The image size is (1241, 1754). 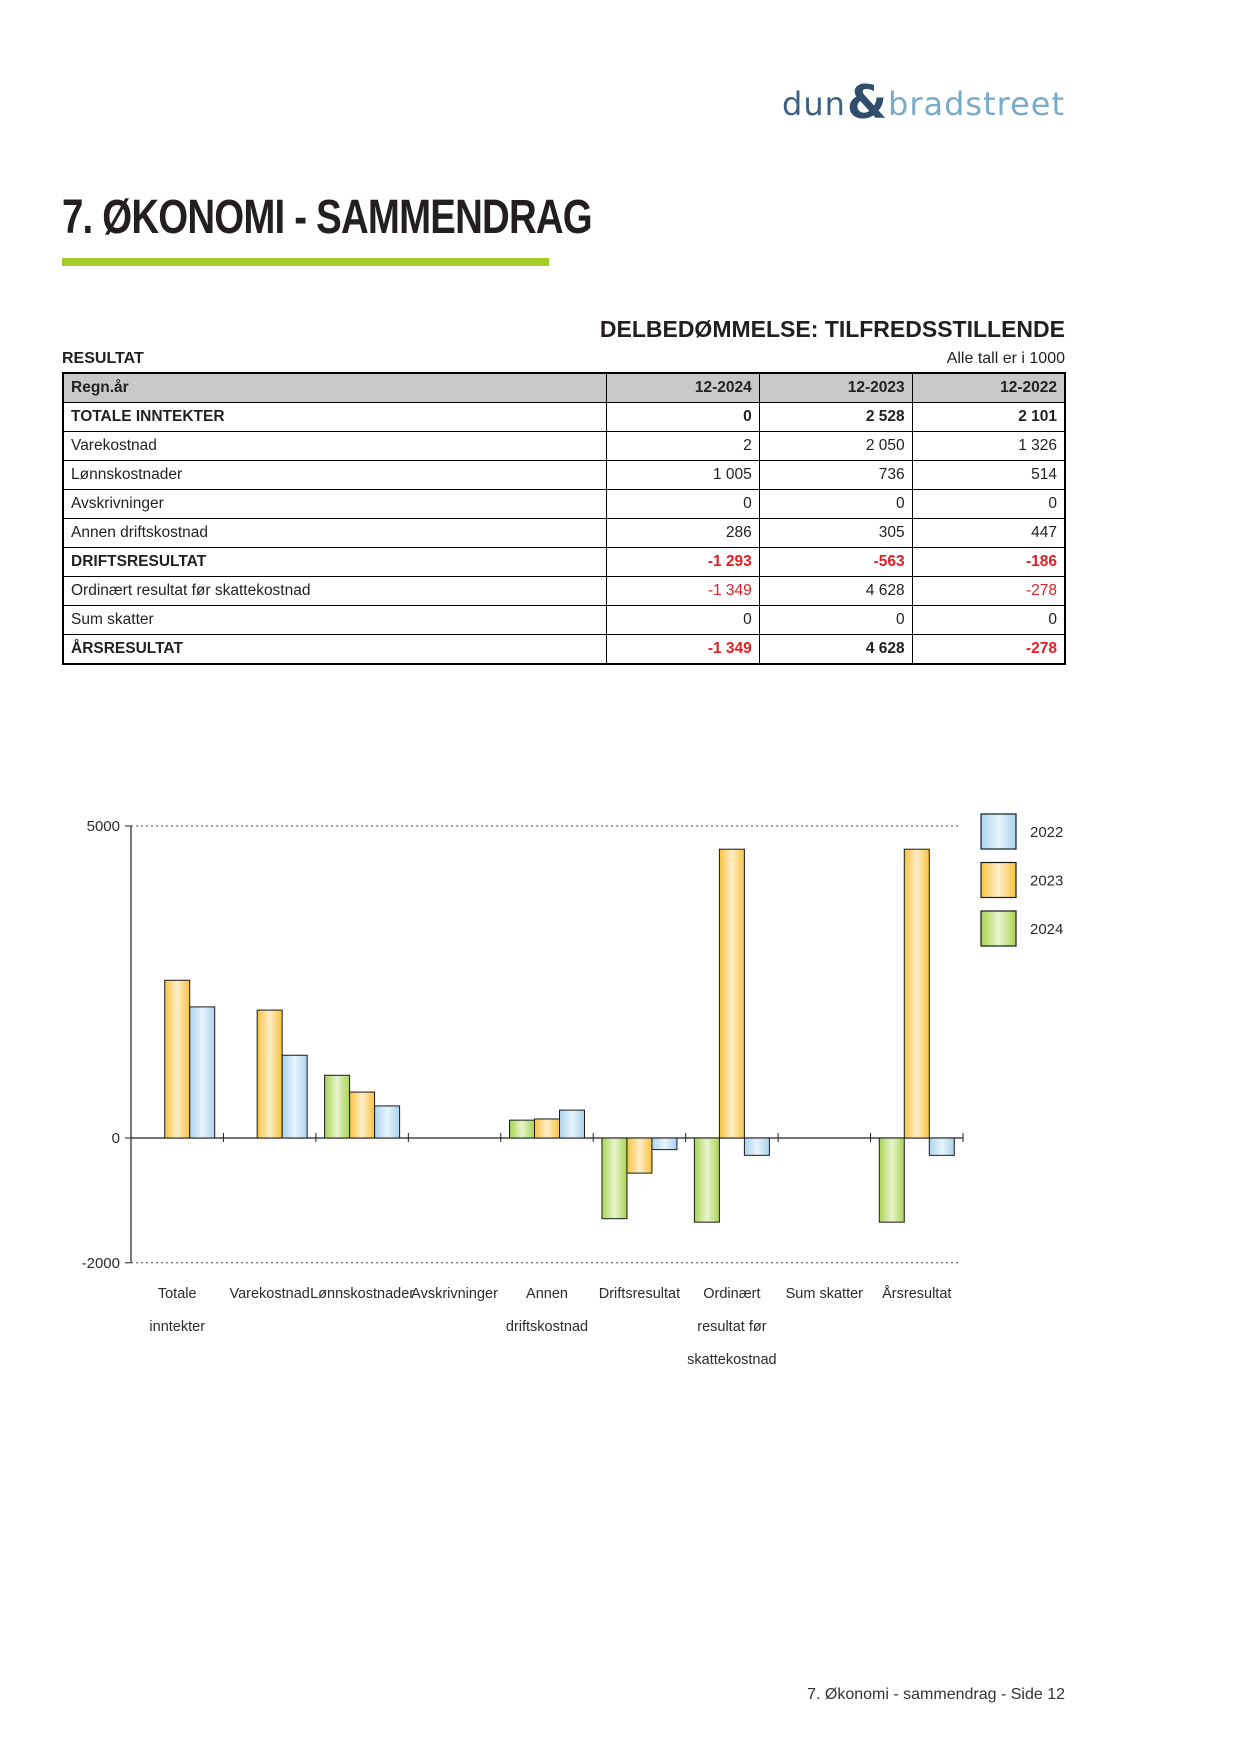 I want to click on row-label: TOTALE INNTEKTER, so click(x=334, y=417).